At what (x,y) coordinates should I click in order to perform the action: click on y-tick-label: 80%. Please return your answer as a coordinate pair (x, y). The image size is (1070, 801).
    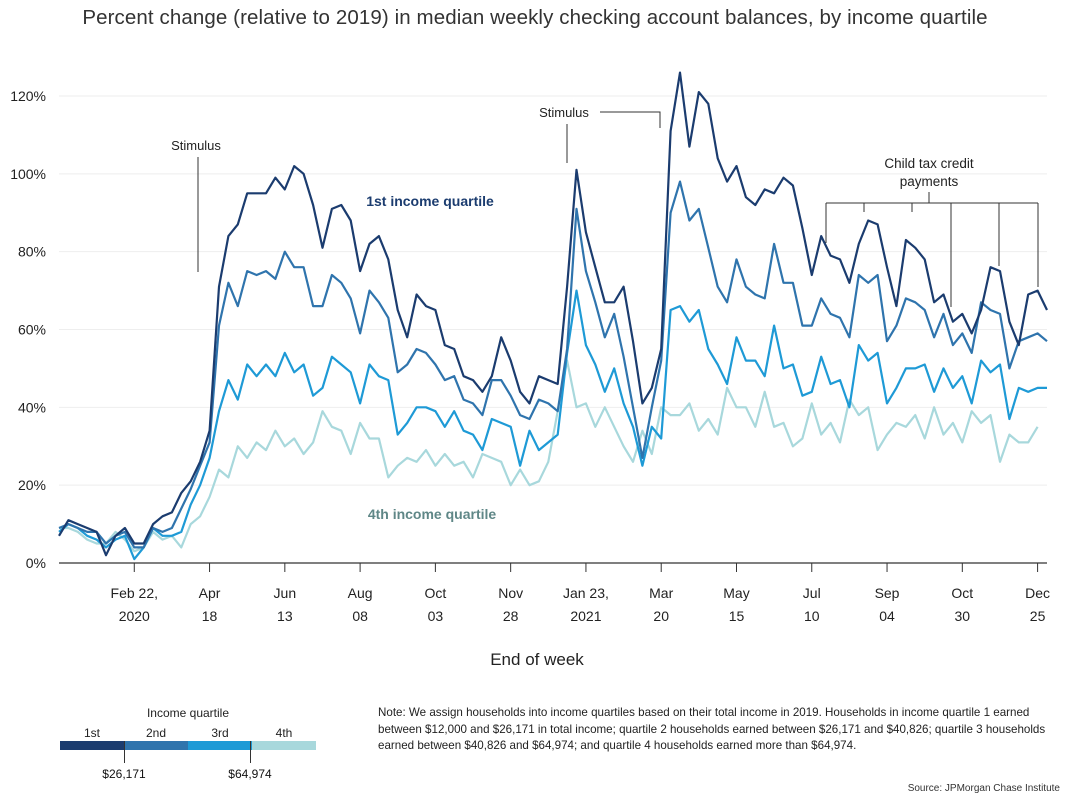
    Looking at the image, I should click on (32, 252).